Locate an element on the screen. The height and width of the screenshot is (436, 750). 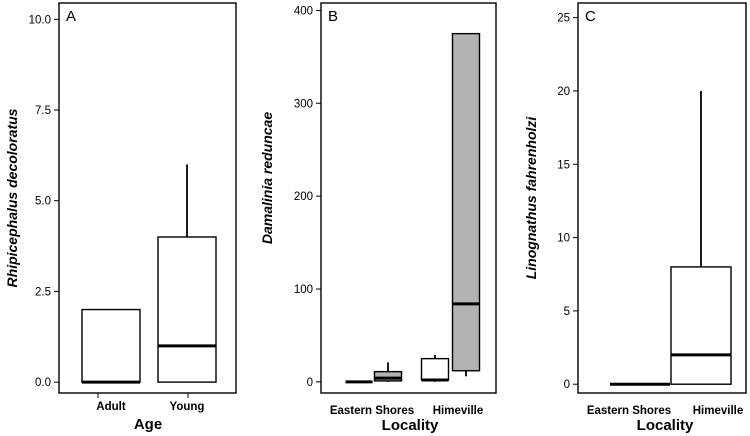
y-axis-label-a: Rhipicephalus decoloratus is located at coordinates (12, 197).